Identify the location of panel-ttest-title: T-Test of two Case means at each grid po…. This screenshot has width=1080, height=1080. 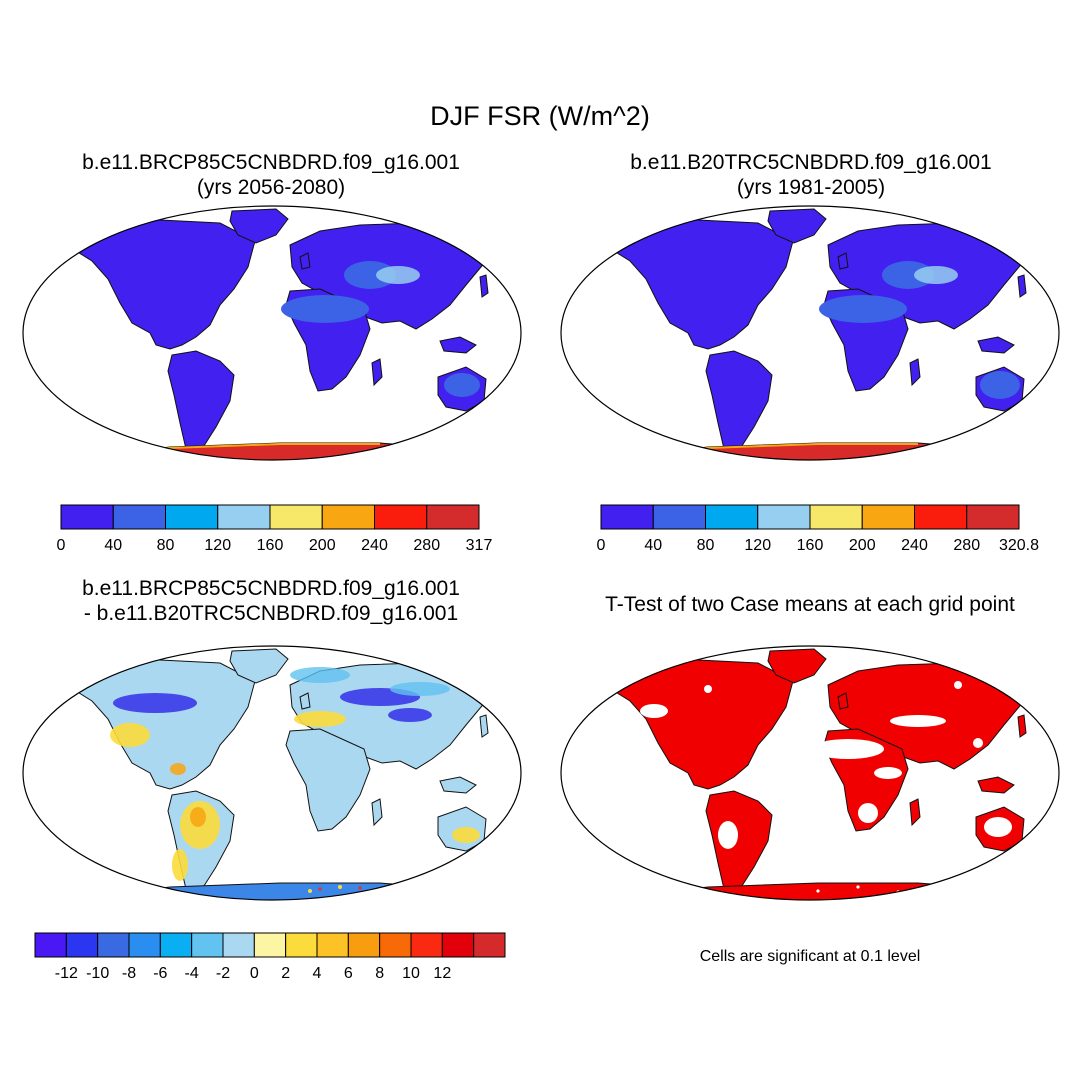
(810, 604).